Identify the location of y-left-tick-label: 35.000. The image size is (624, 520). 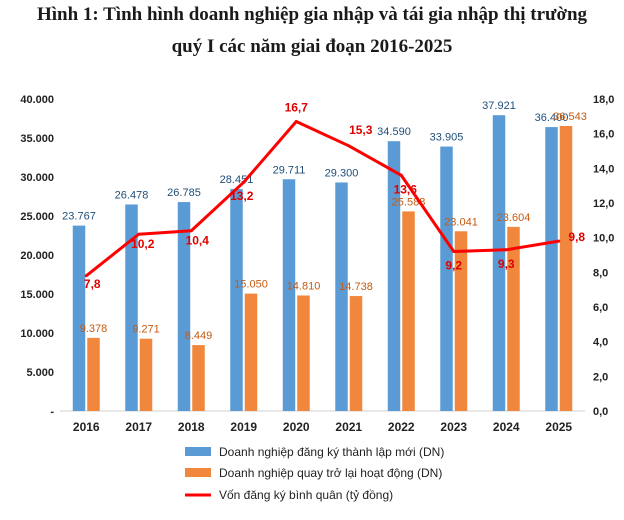
(37, 139).